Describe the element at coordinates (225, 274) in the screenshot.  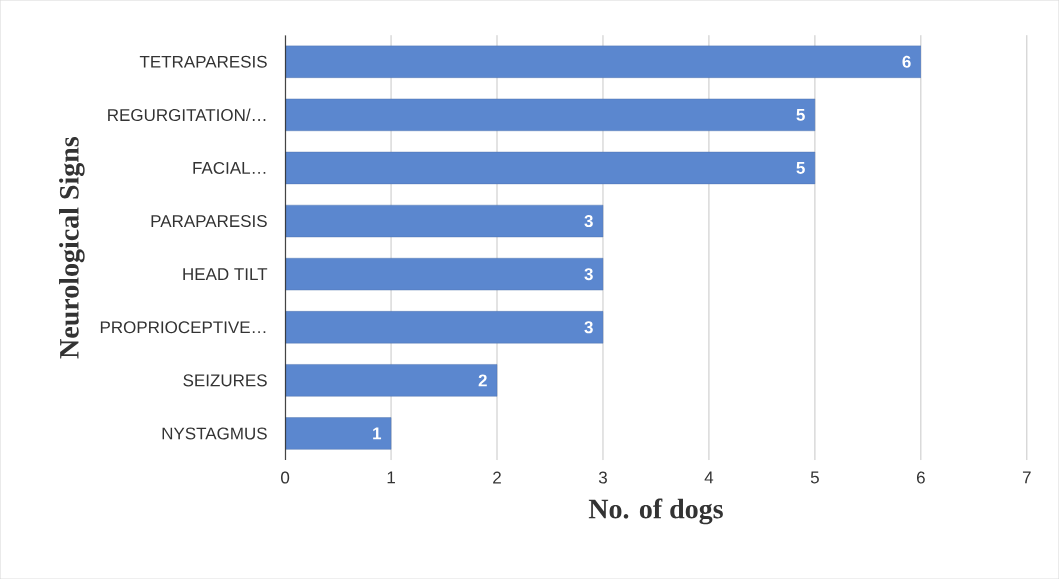
I see `y-tick-label: HEAD TILT` at that location.